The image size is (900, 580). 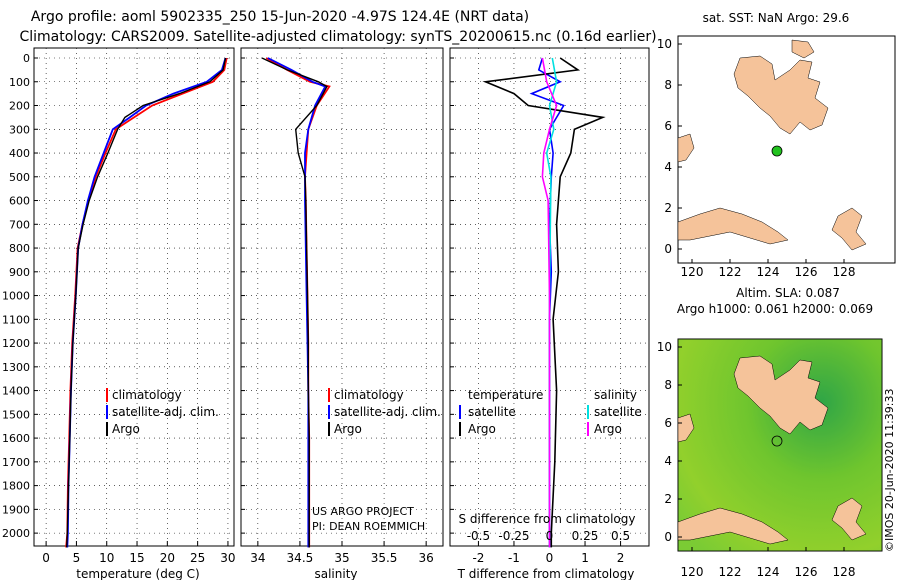 What do you see at coordinates (106, 558) in the screenshot?
I see `x-tick-label: 10` at bounding box center [106, 558].